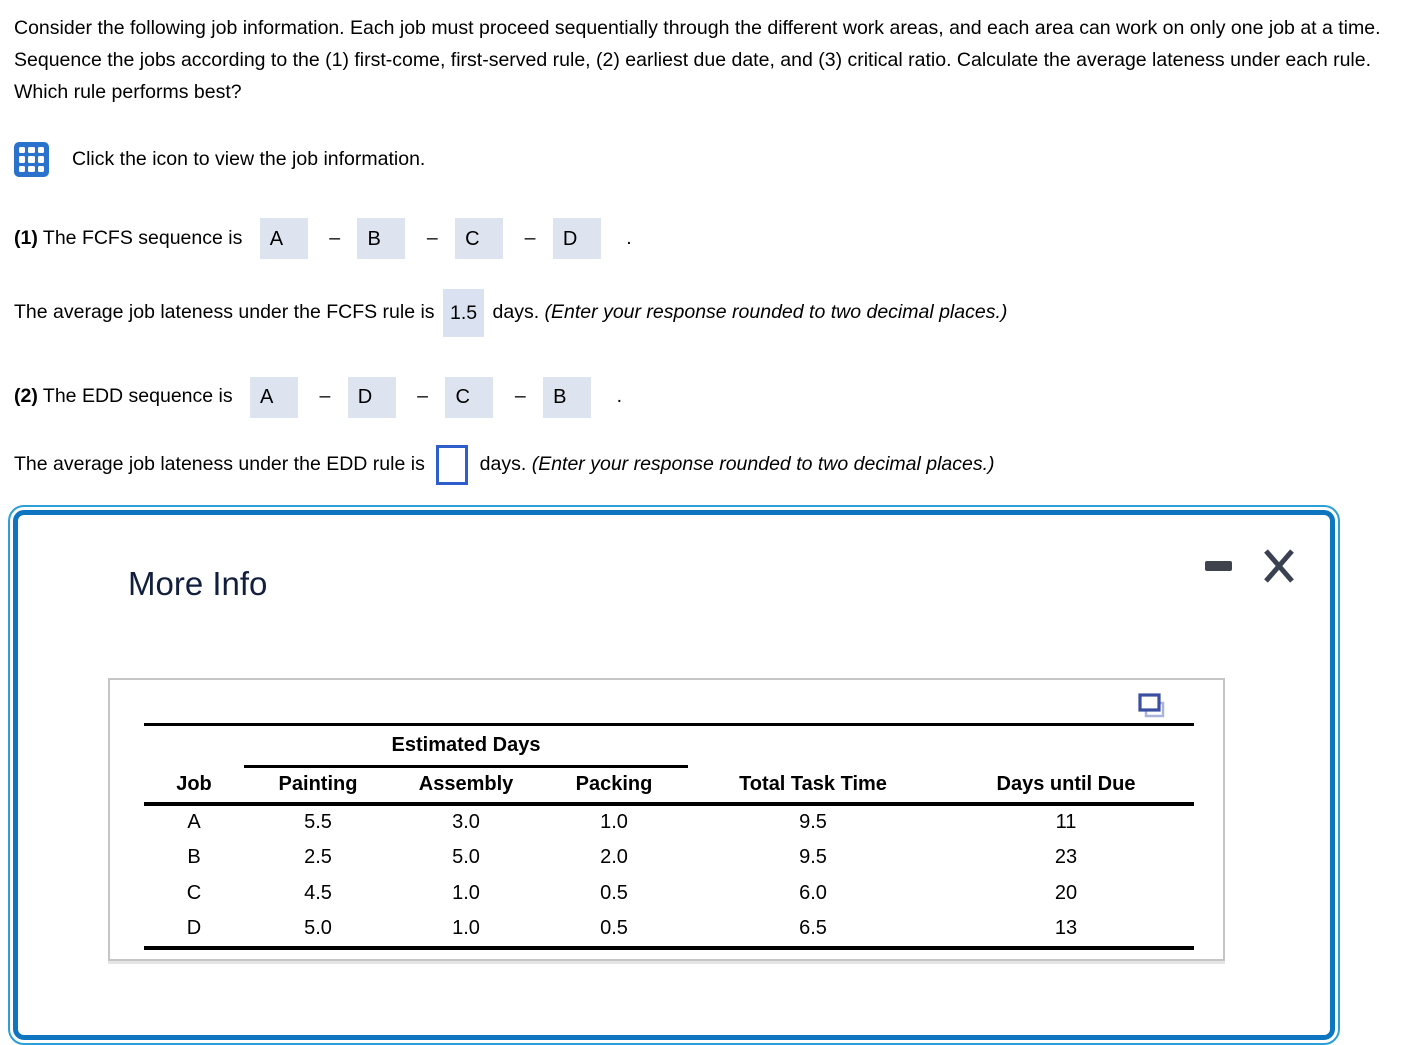 Image resolution: width=1404 pixels, height=1045 pixels. I want to click on table-row-job-b: B 2.5 5.0 2.0 9.5 23, so click(669, 858).